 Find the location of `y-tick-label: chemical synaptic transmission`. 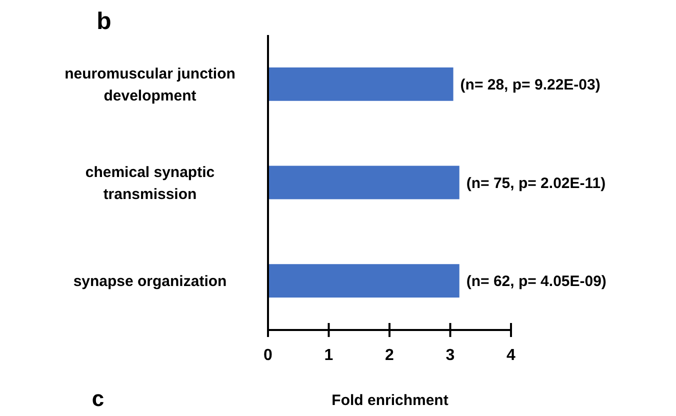

y-tick-label: chemical synaptic transmission is located at coordinates (150, 183).